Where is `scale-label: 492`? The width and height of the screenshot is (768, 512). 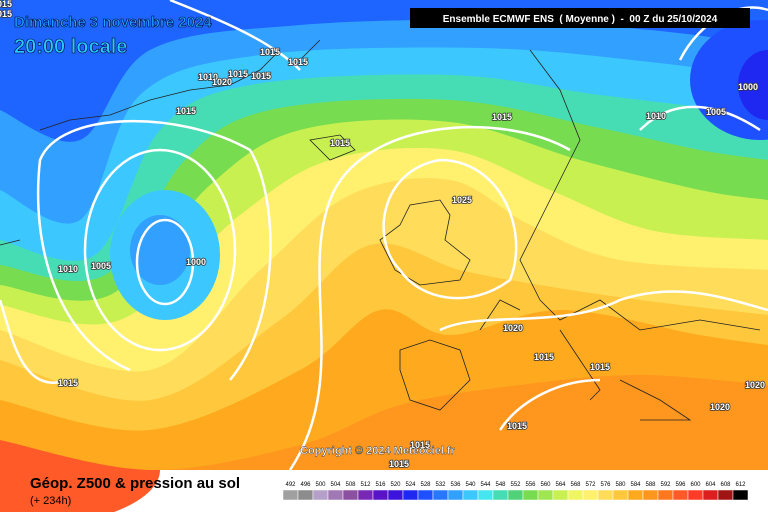 scale-label: 492 is located at coordinates (290, 485).